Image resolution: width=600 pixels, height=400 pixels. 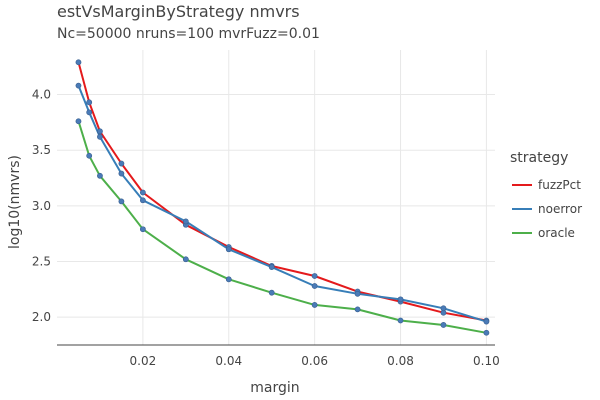 I want to click on legend: strategy fuzzPct noerror oracle, so click(x=546, y=195).